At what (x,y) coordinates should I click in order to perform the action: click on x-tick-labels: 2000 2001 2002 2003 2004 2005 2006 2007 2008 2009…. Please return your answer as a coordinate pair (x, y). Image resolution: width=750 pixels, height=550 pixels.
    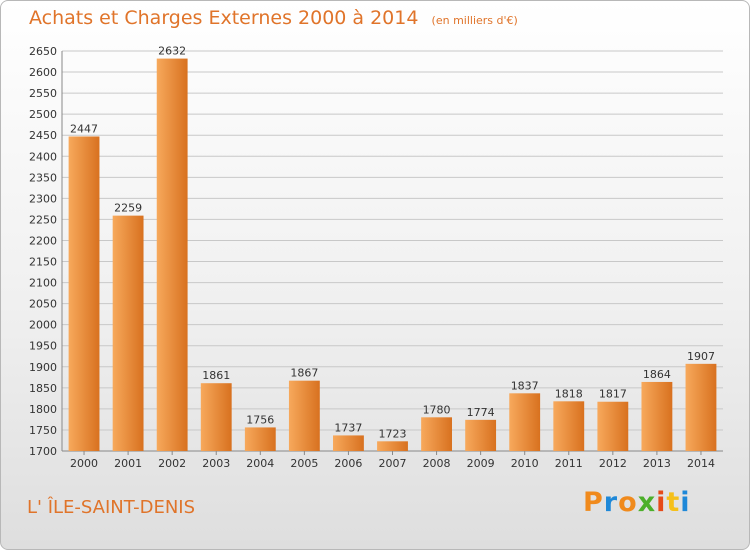
    Looking at the image, I should click on (392, 463).